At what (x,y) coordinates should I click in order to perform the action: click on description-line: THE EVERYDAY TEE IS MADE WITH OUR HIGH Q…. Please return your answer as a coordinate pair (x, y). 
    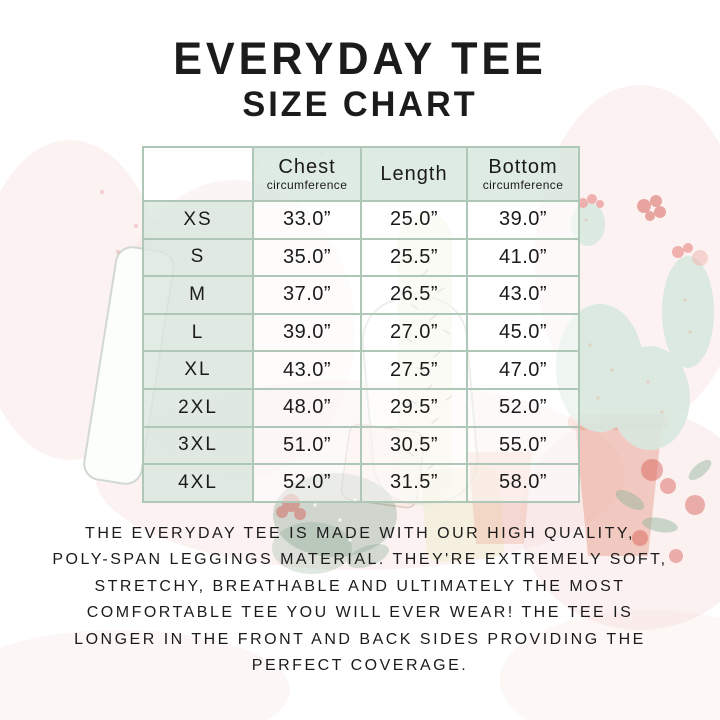
    Looking at the image, I should click on (360, 533).